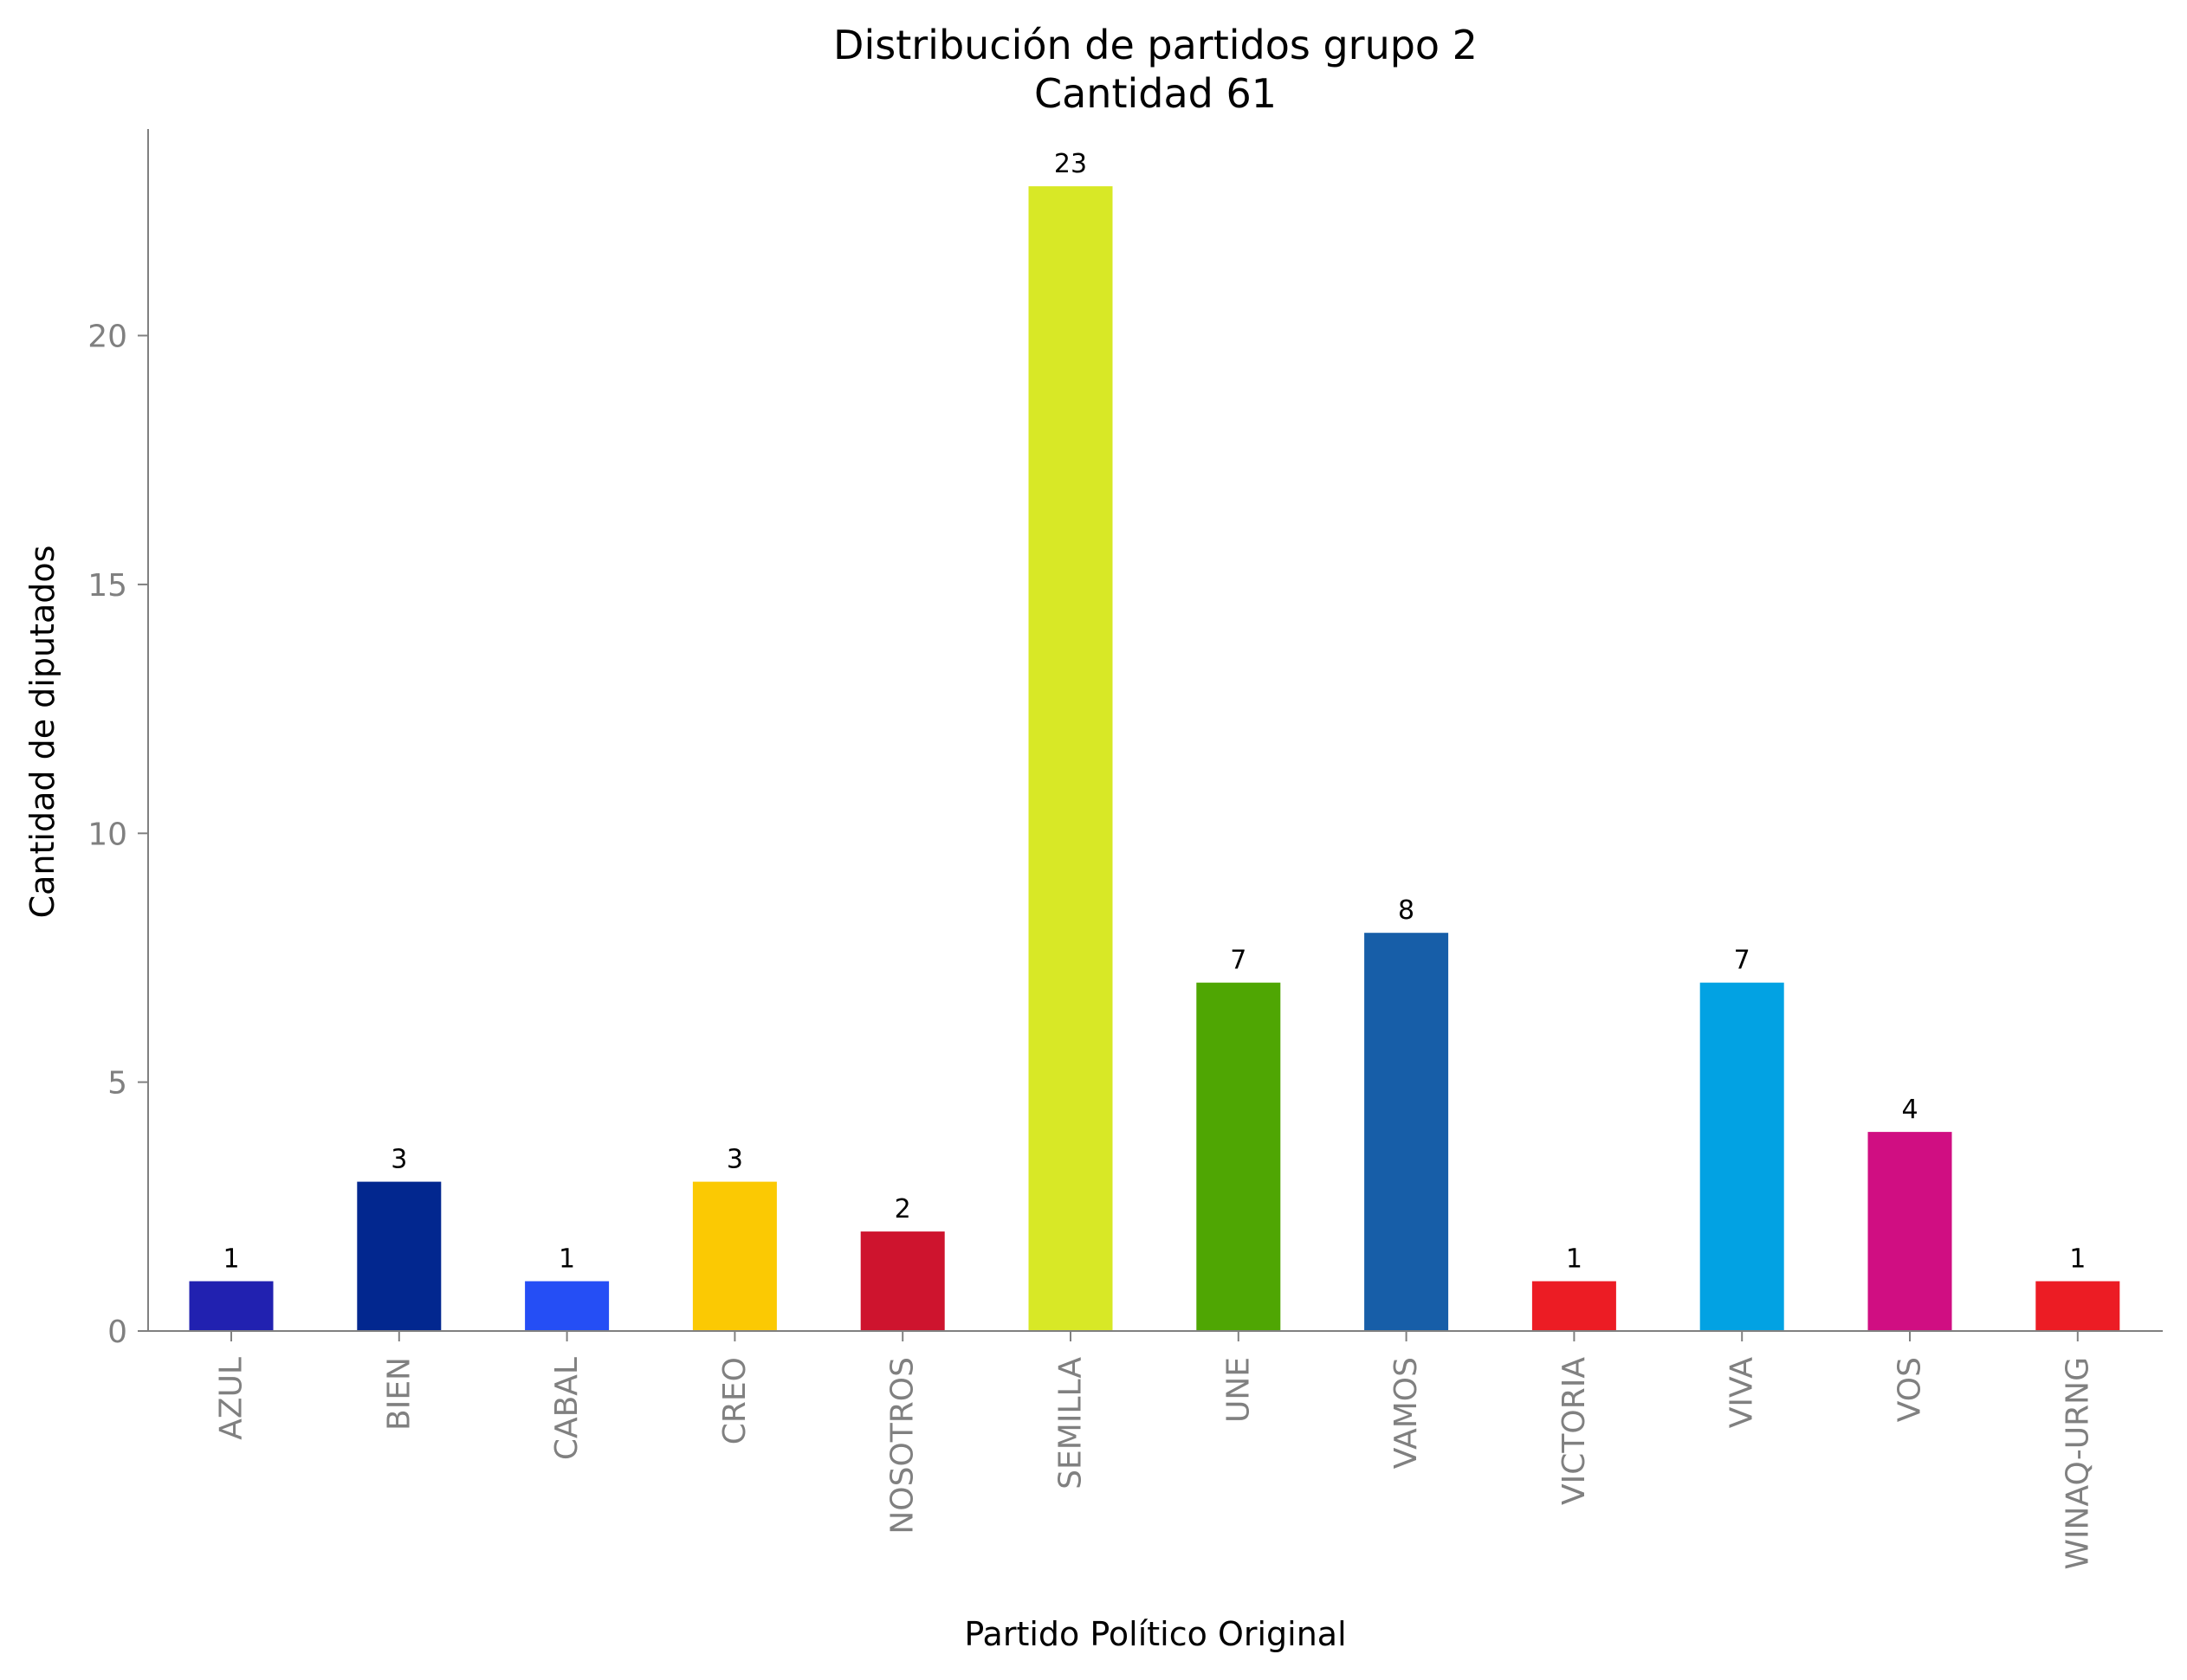 The height and width of the screenshot is (1680, 2187). I want to click on data-label-winaq-urng: 1, so click(2078, 1259).